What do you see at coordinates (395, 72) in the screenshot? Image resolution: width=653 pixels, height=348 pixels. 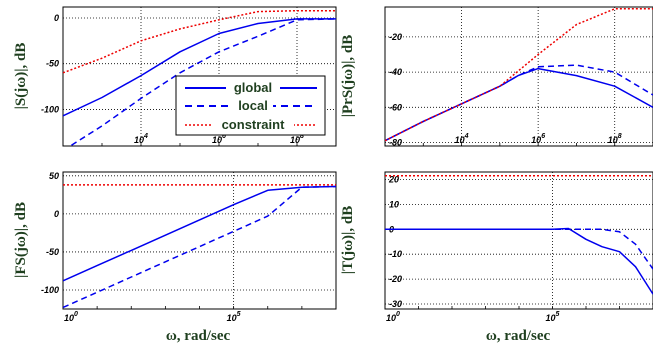 I see `y-tick-label: -40` at bounding box center [395, 72].